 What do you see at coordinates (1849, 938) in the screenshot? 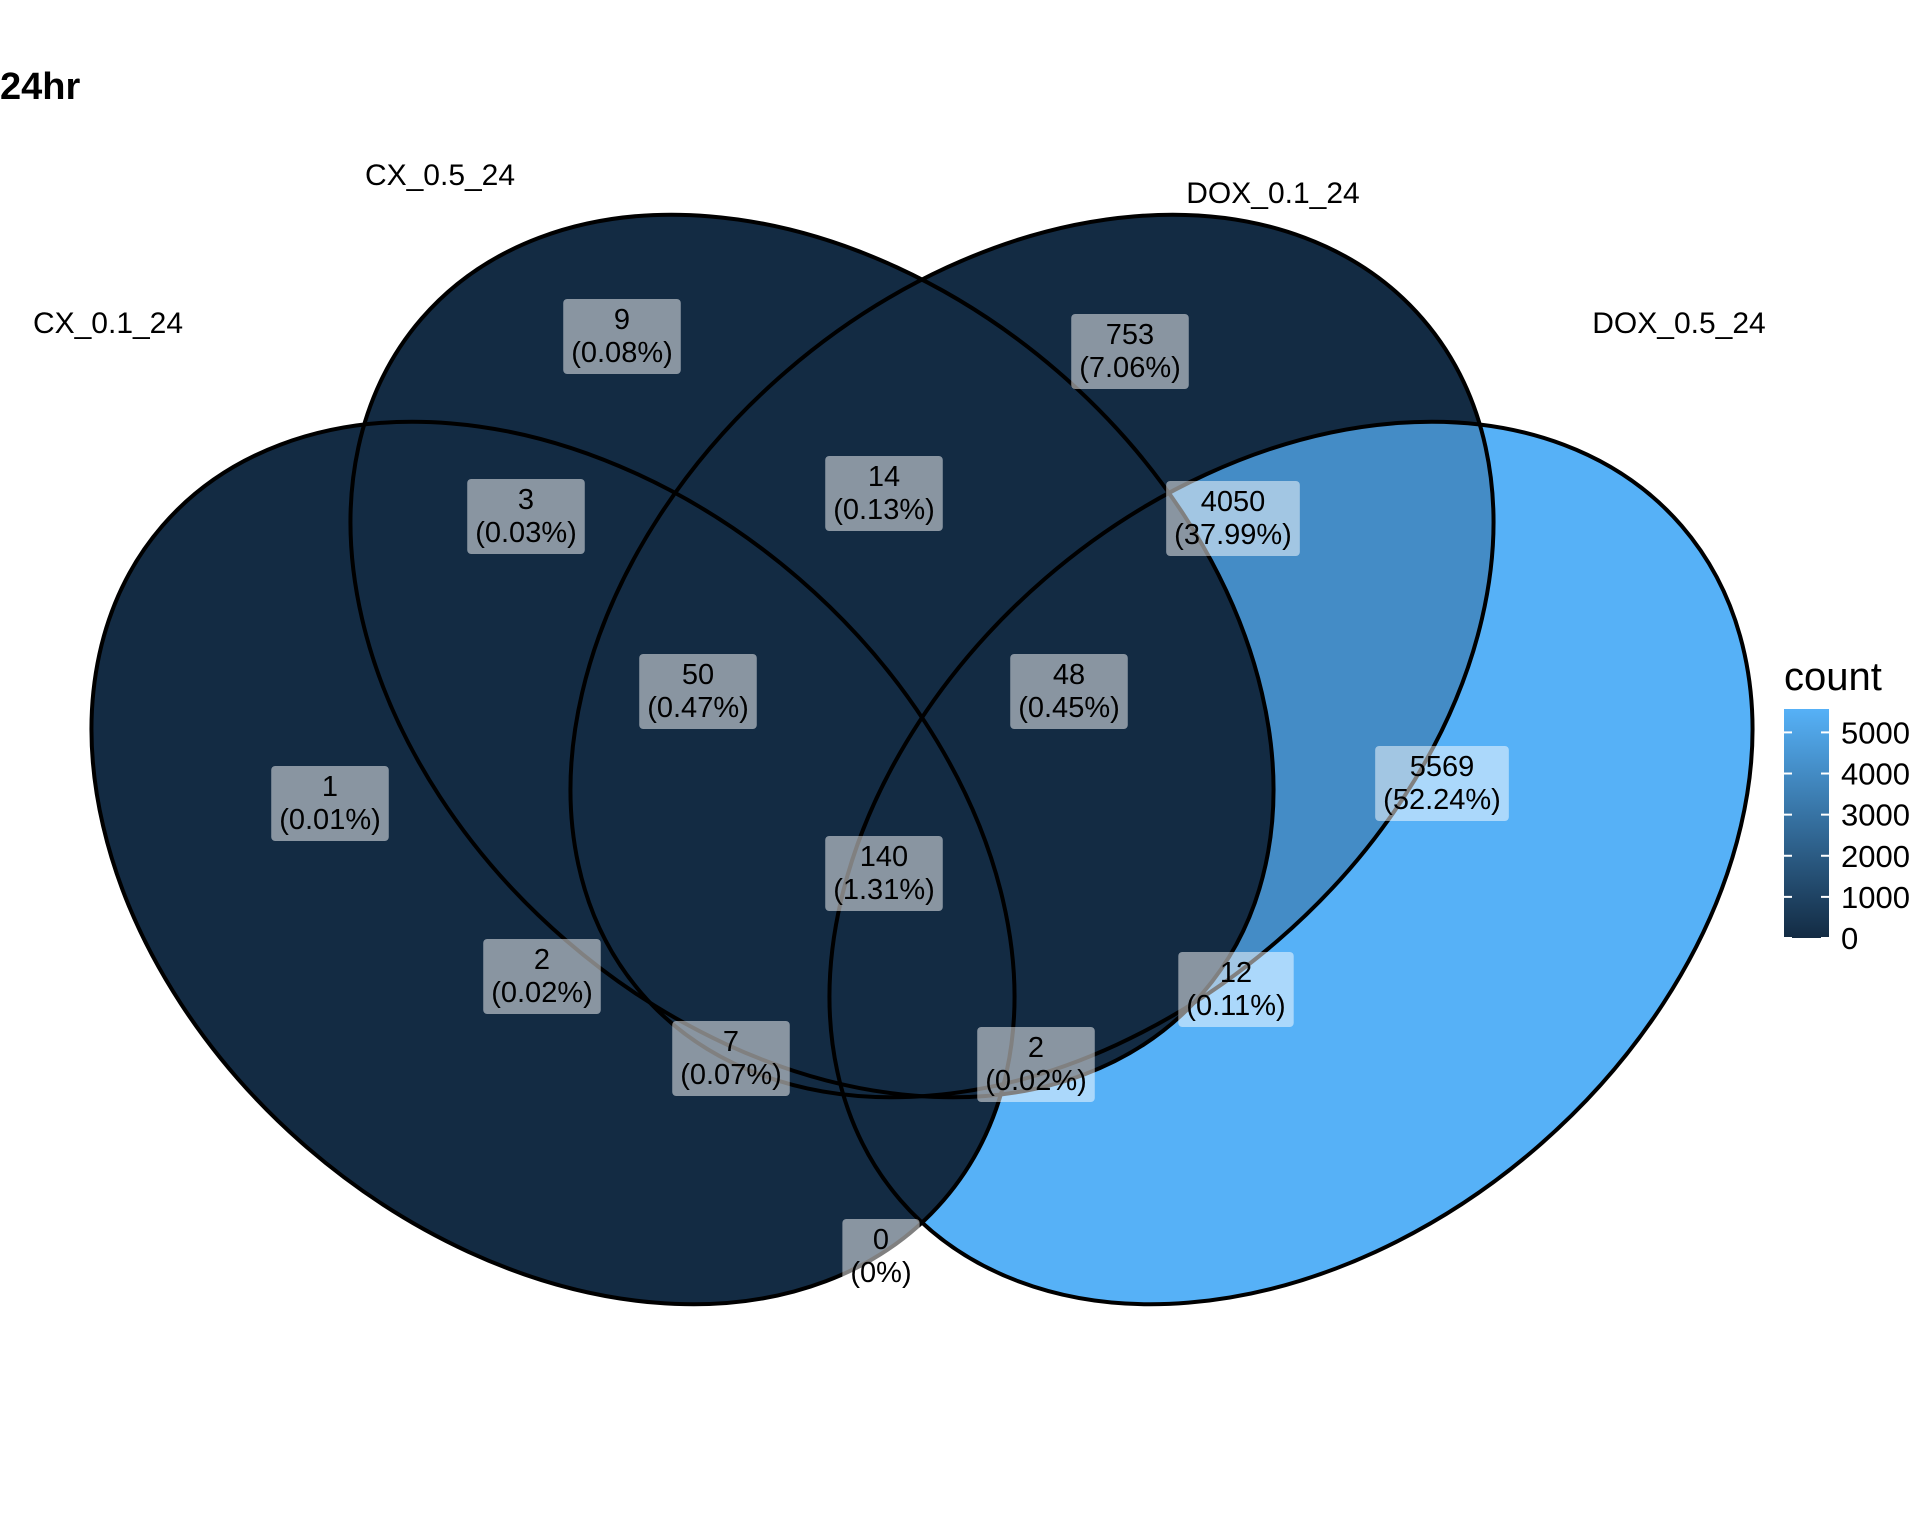
I see `legend-tick-label: 0` at bounding box center [1849, 938].